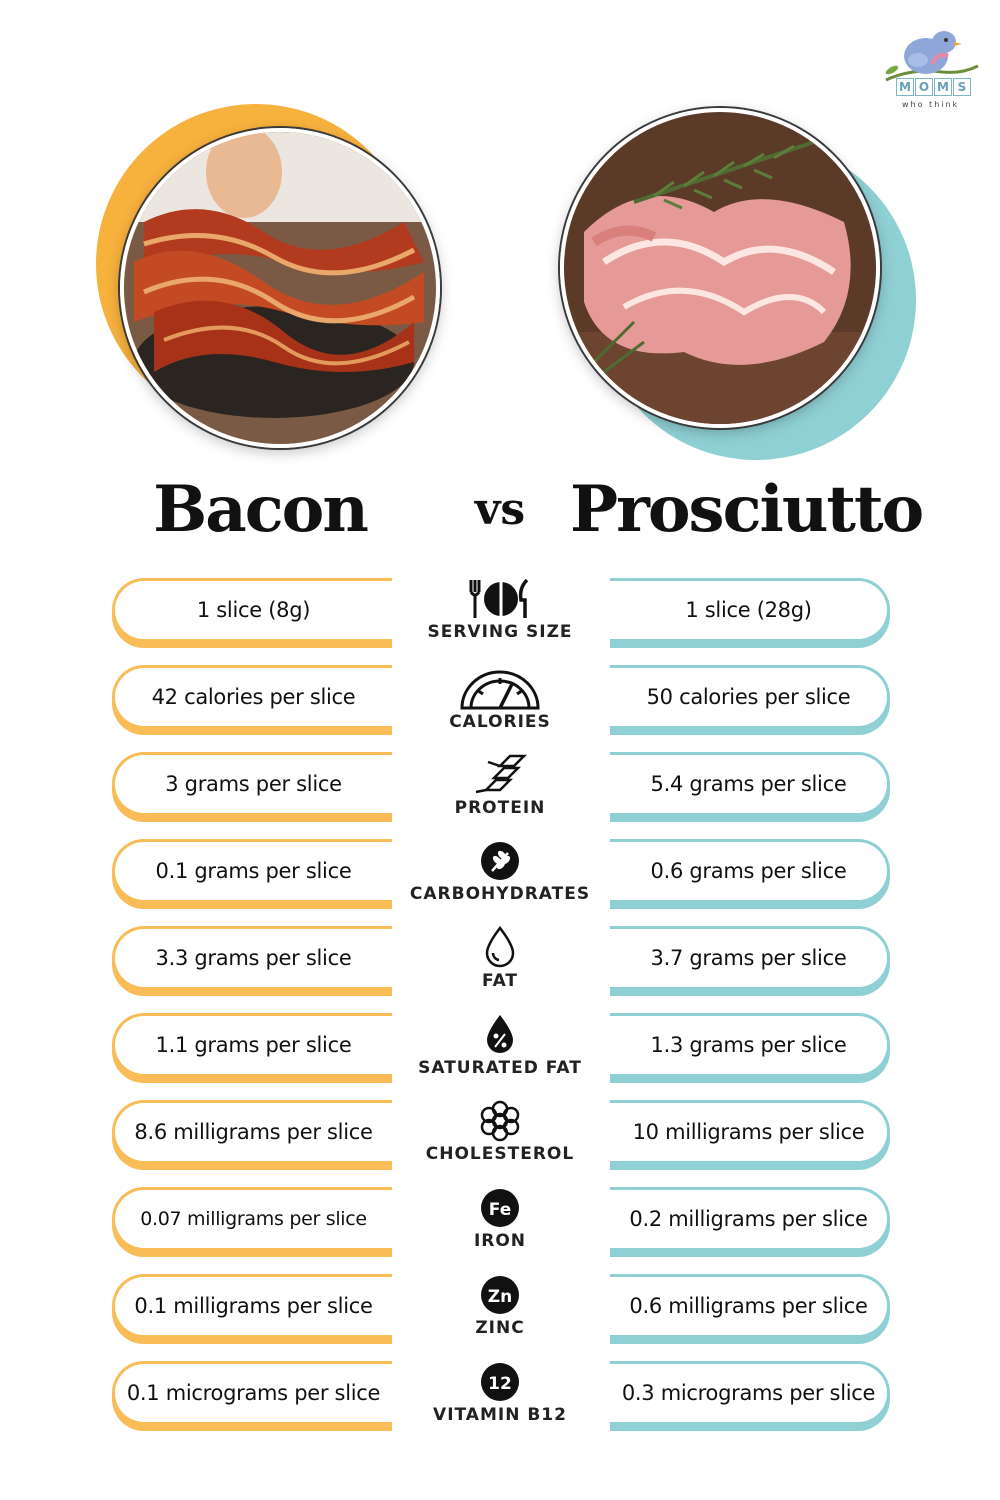 This screenshot has height=1500, width=1000. Describe the element at coordinates (253, 1045) in the screenshot. I see `left-value: 1.1 grams per slice` at that location.